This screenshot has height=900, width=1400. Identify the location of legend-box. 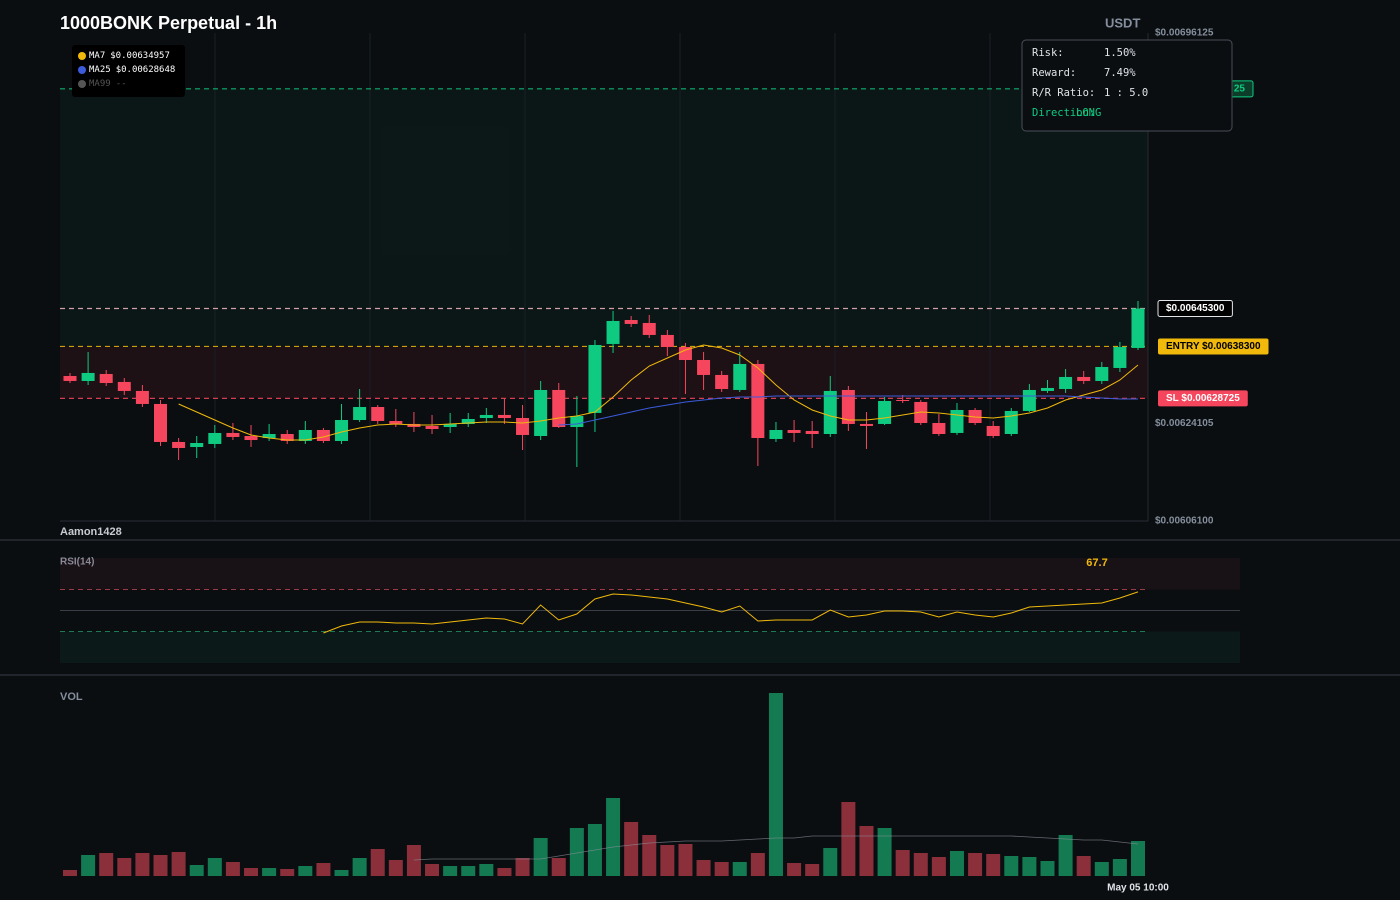
(128, 71).